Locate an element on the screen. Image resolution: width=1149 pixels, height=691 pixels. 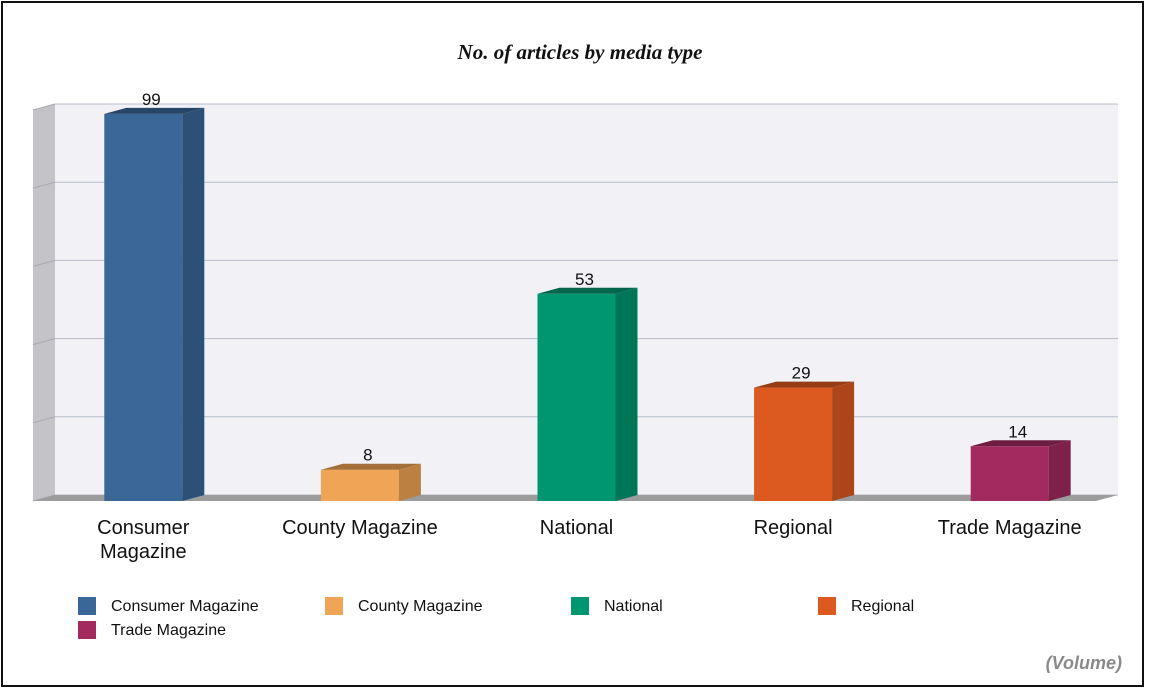
legend-item-trade-magazine: Trade Magazine is located at coordinates (152, 630).